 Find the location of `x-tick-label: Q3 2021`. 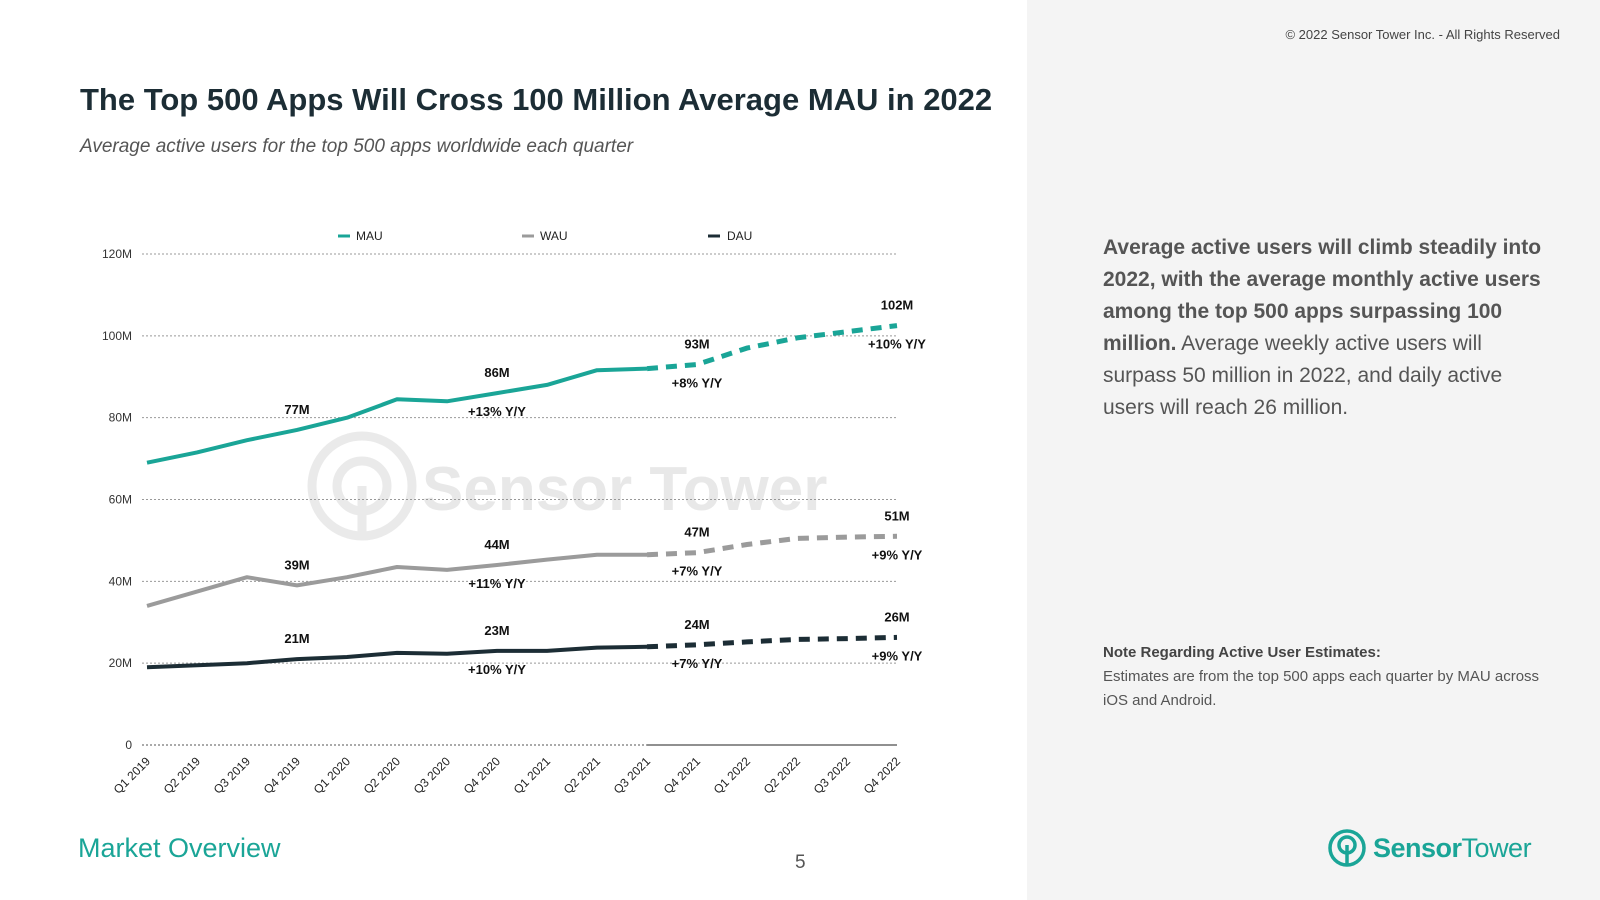

x-tick-label: Q3 2021 is located at coordinates (632, 775).